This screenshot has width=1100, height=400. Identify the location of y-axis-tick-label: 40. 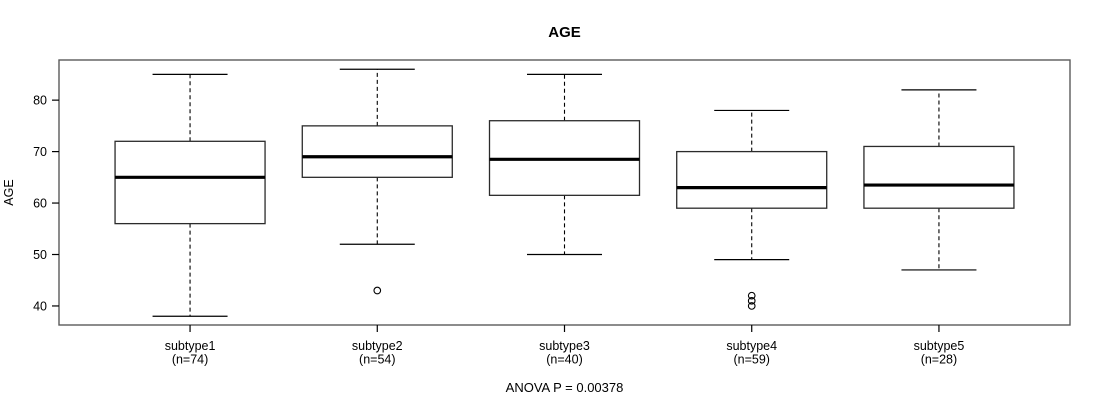
(40, 306).